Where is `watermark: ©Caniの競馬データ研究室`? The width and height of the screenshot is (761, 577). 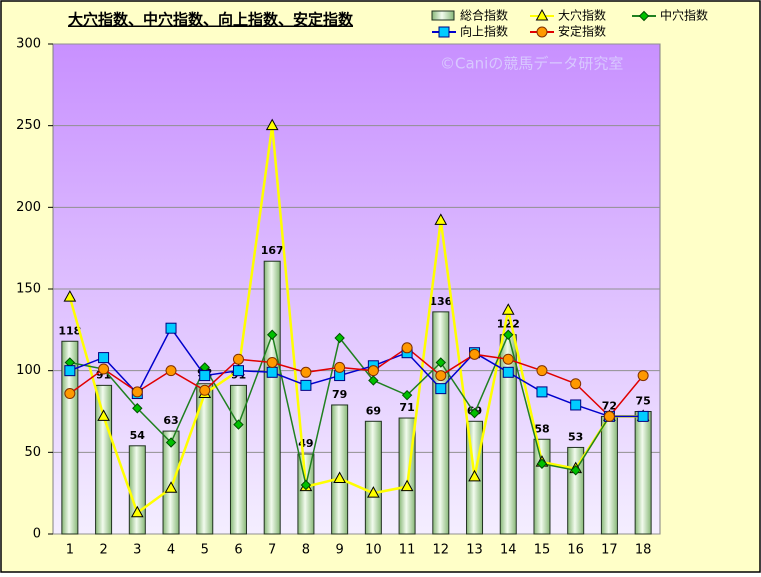 watermark: ©Caniの競馬データ研究室 is located at coordinates (531, 64).